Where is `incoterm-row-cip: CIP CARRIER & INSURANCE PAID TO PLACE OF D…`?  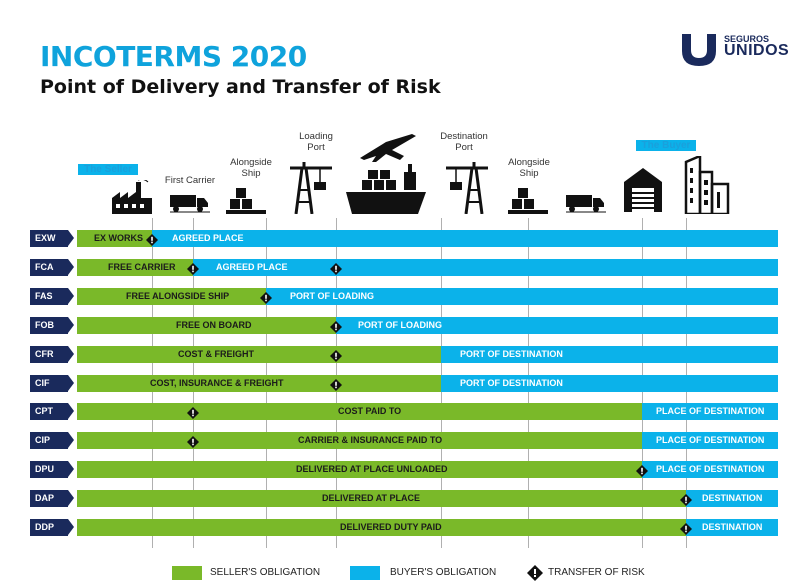 incoterm-row-cip: CIP CARRIER & INSURANCE PAID TO PLACE OF D… is located at coordinates (410, 440).